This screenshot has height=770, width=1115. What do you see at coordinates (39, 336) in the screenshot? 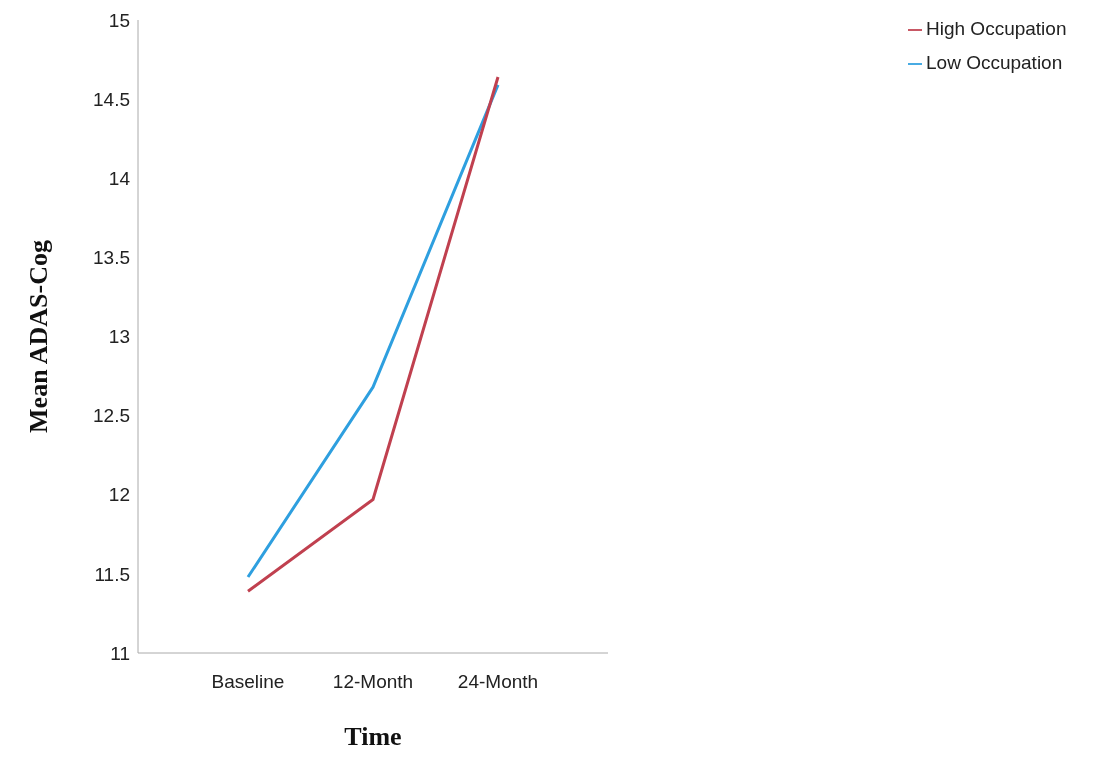
I see `y-axis-title: Mean ADAS-Cog` at bounding box center [39, 336].